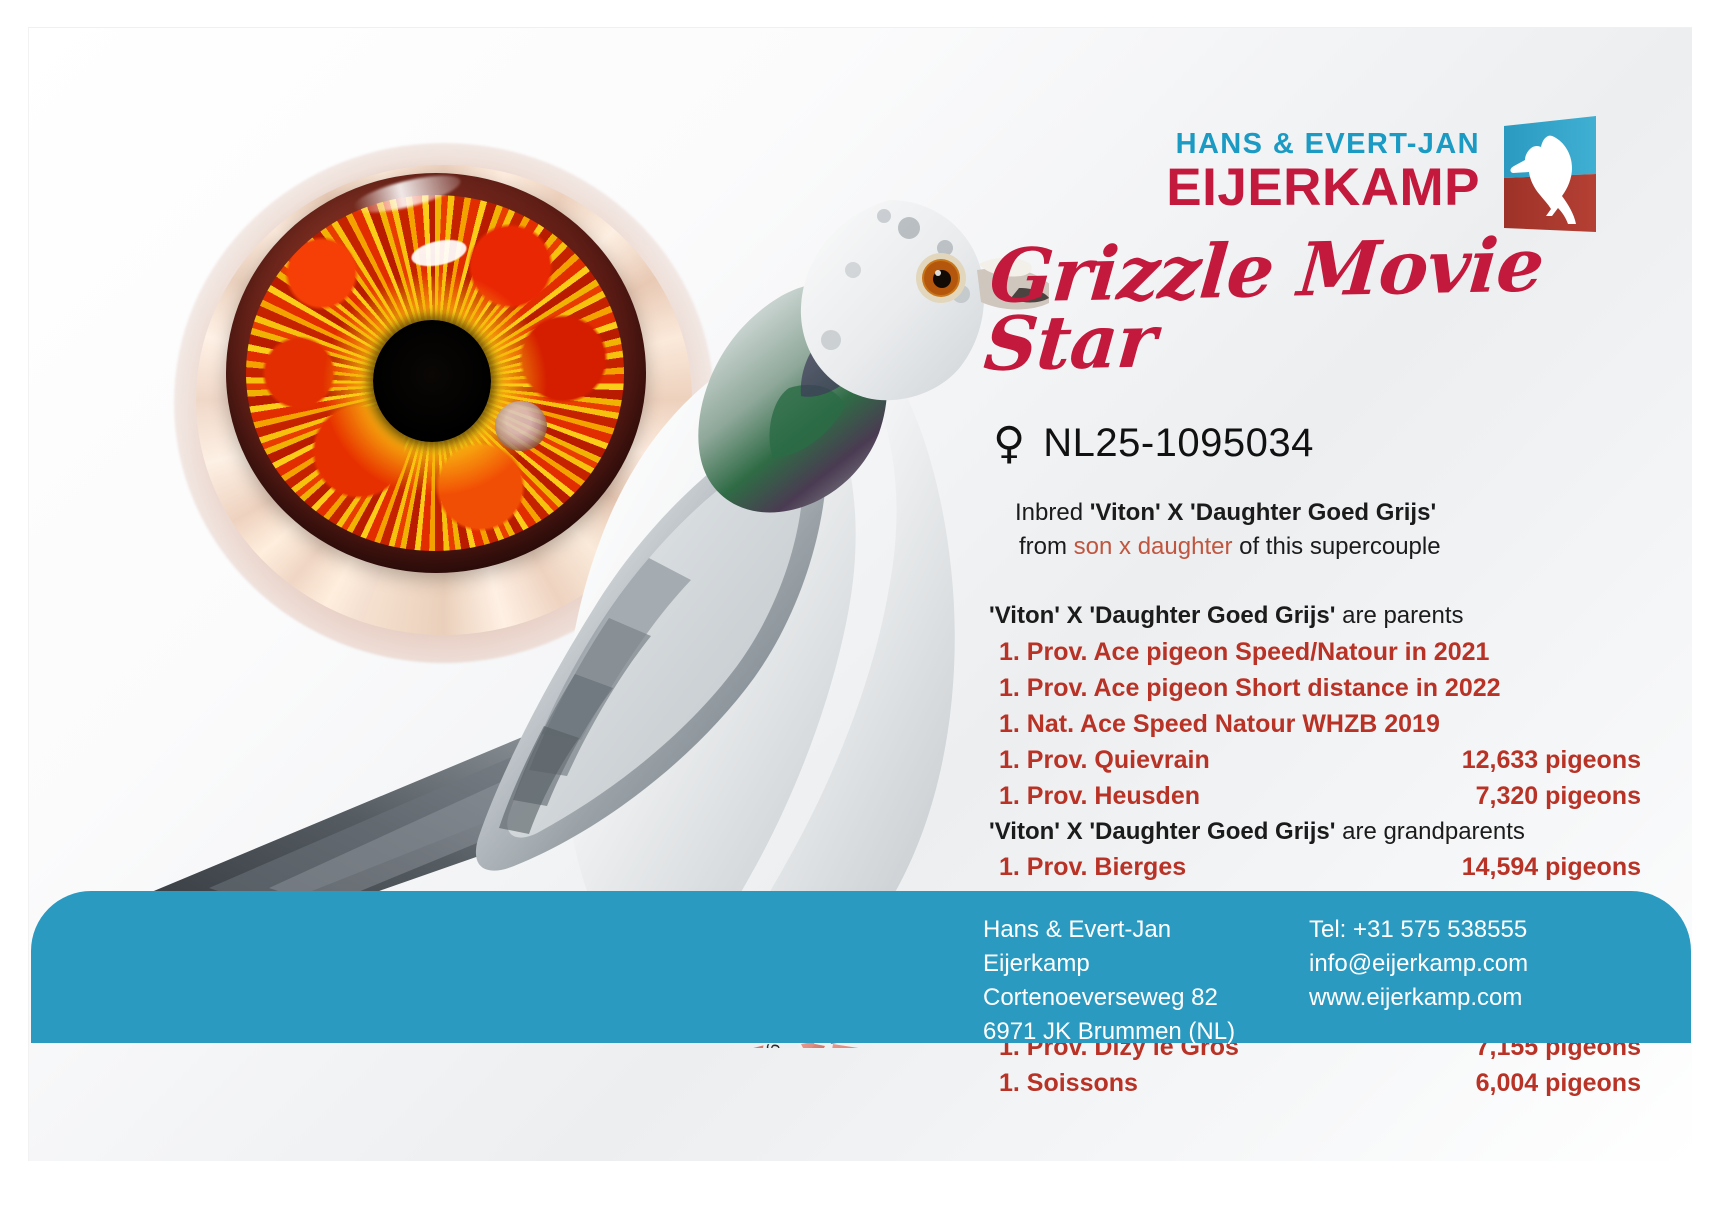 The image size is (1720, 1216). Describe the element at coordinates (1551, 867) in the screenshot. I see `result-pigeon-count: 14,594 pigeons` at that location.